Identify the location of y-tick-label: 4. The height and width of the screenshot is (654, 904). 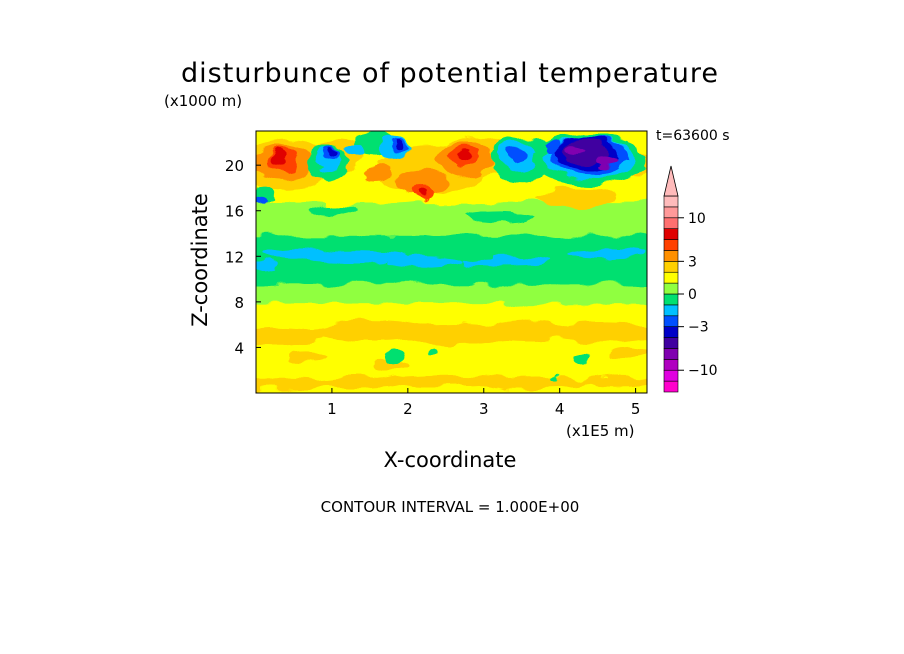
(239, 348).